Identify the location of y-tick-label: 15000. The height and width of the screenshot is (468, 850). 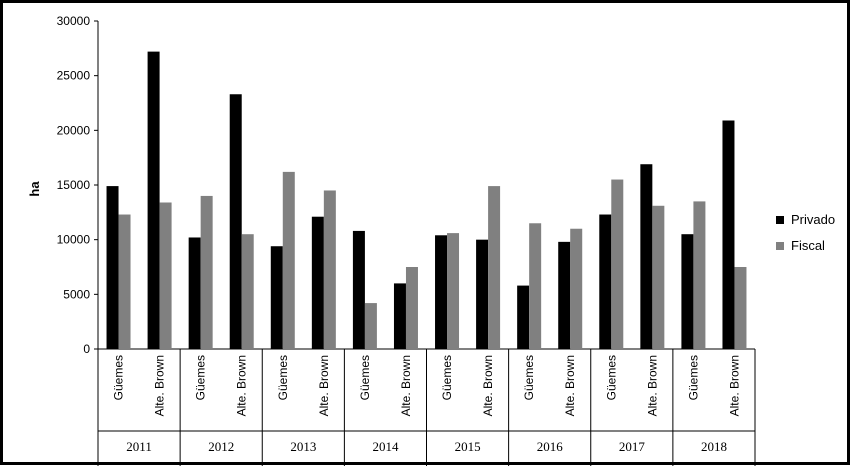
(74, 185).